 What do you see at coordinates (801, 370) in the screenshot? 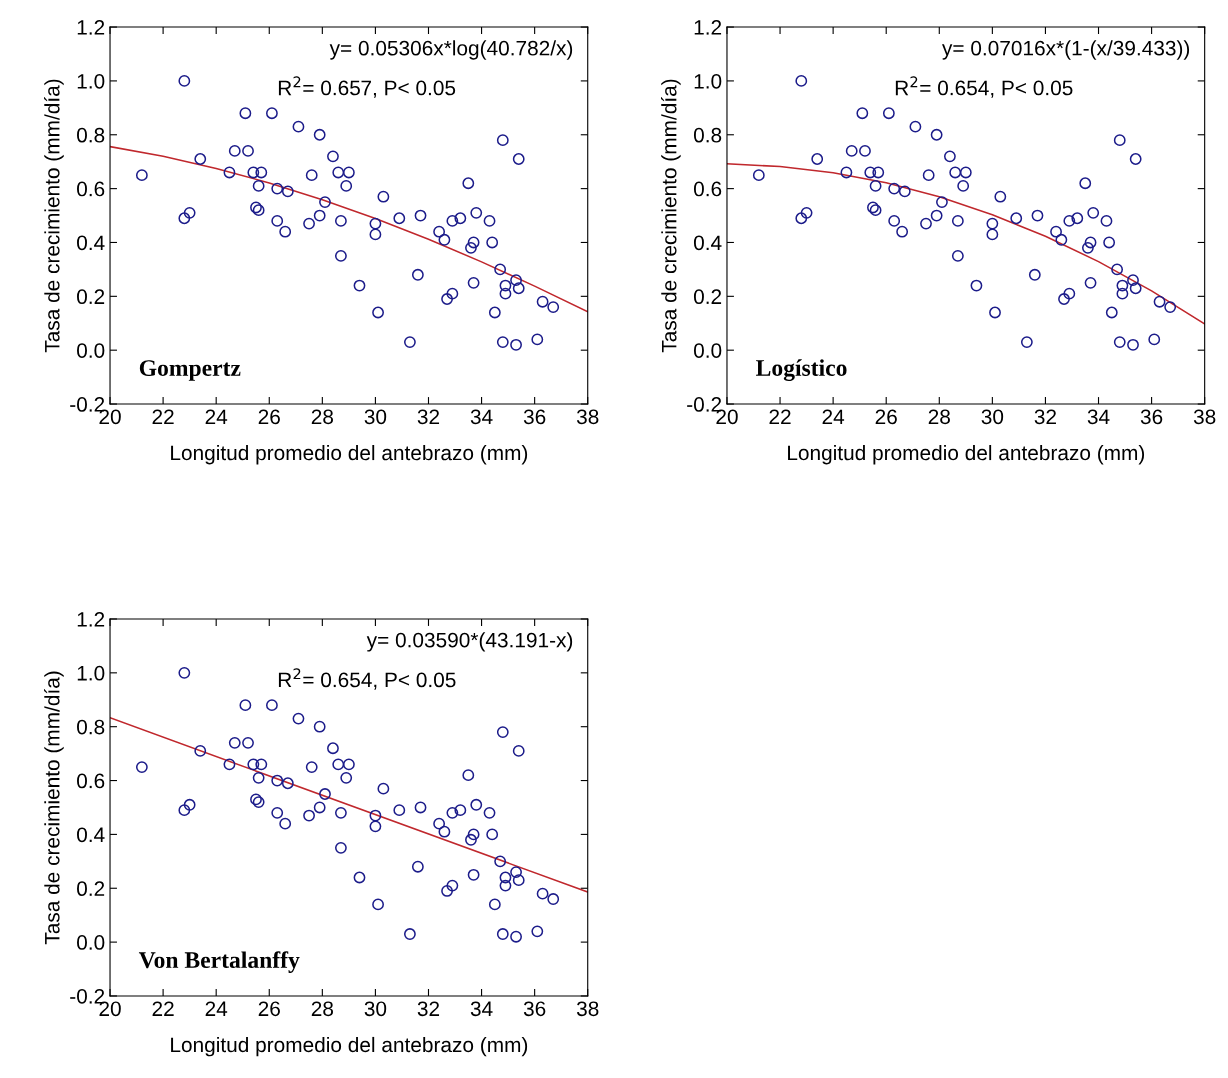
I see `annotation: Logístico` at bounding box center [801, 370].